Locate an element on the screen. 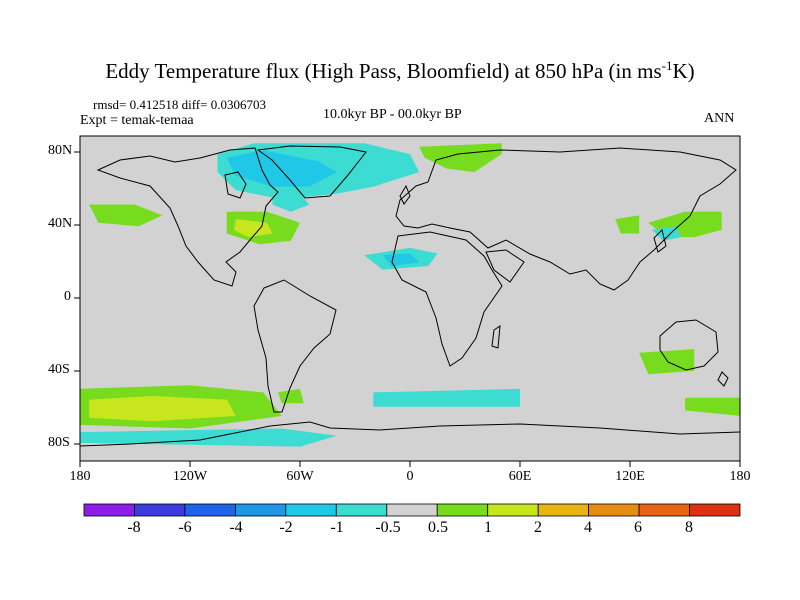 This screenshot has height=600, width=800. colorbar-label: -4 is located at coordinates (236, 527).